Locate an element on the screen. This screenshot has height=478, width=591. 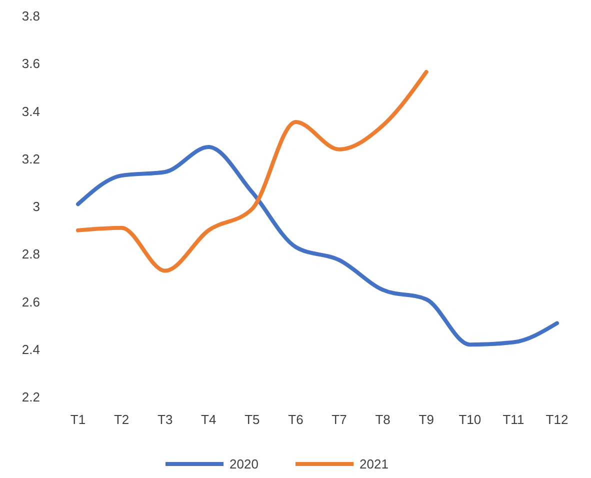
legend-label: 2021 is located at coordinates (374, 464).